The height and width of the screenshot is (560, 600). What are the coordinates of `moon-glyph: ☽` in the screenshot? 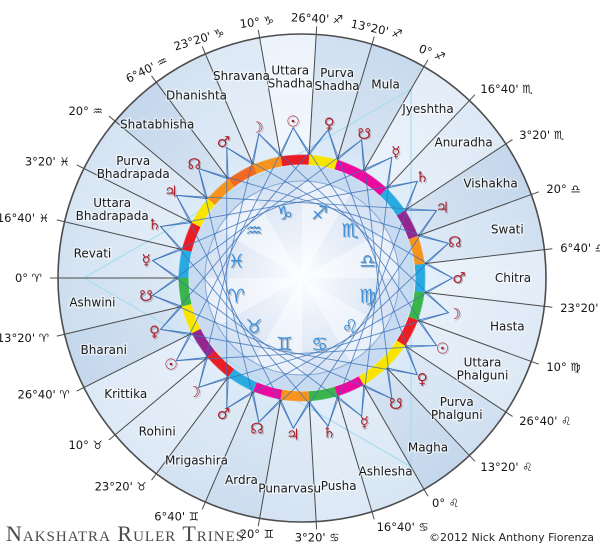 It's located at (454, 314).